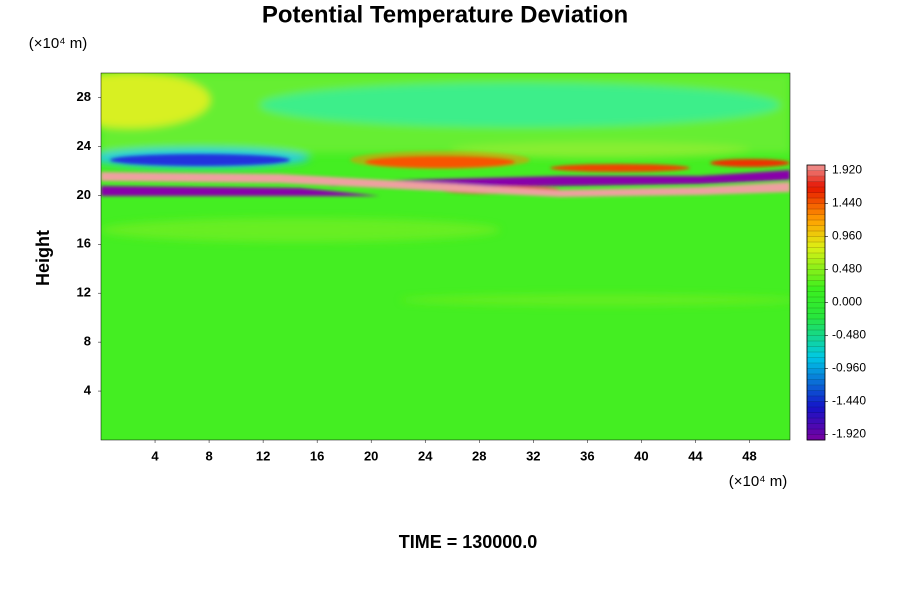  What do you see at coordinates (88, 390) in the screenshot?
I see `y-tick-label: 4` at bounding box center [88, 390].